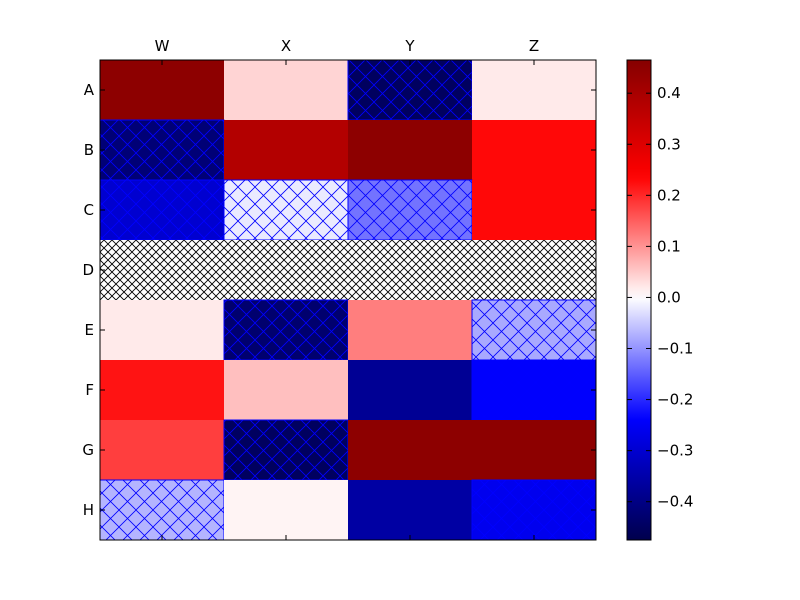 The width and height of the screenshot is (800, 600). I want to click on cell-e-x-hatch, so click(286, 330).